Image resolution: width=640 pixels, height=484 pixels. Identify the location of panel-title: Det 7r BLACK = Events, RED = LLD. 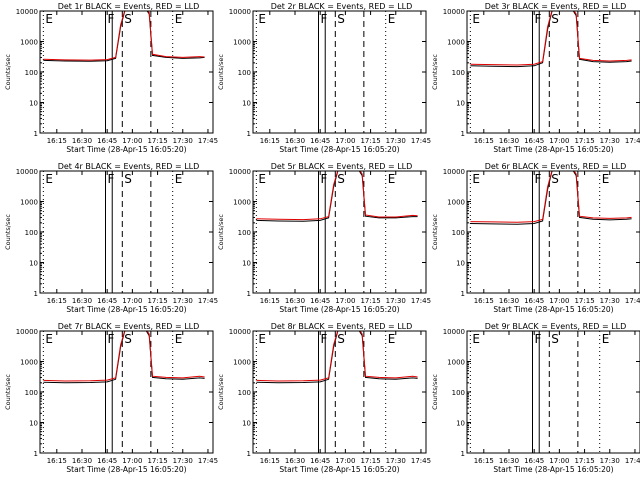
(129, 326).